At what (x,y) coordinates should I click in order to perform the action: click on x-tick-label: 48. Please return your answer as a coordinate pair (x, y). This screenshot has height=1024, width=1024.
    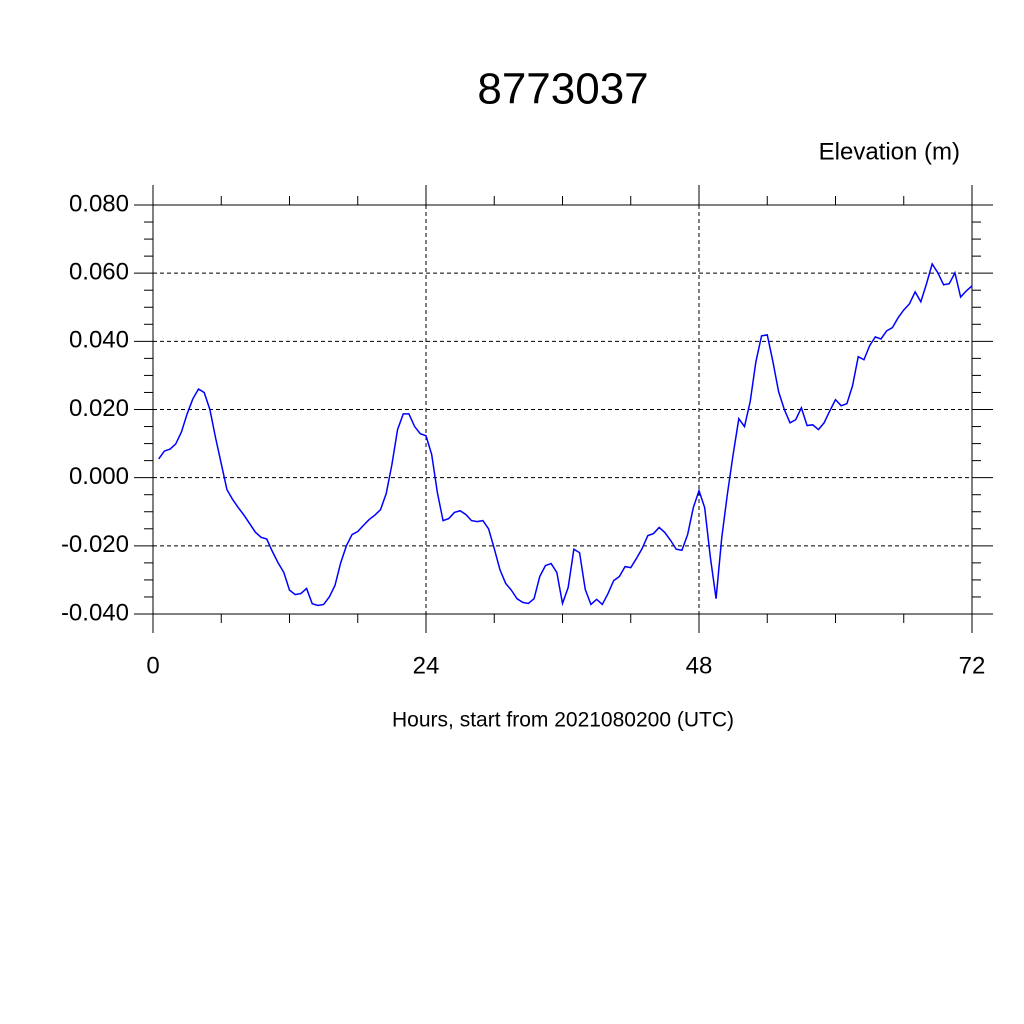
    Looking at the image, I should click on (699, 665).